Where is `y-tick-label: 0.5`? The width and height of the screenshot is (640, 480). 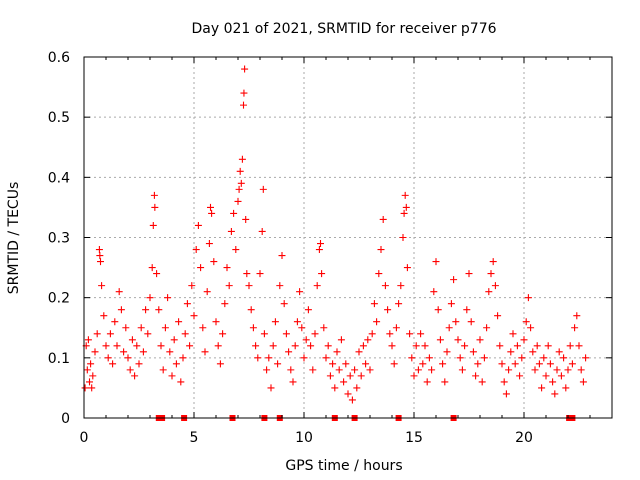 y-tick-label: 0.5 is located at coordinates (59, 118).